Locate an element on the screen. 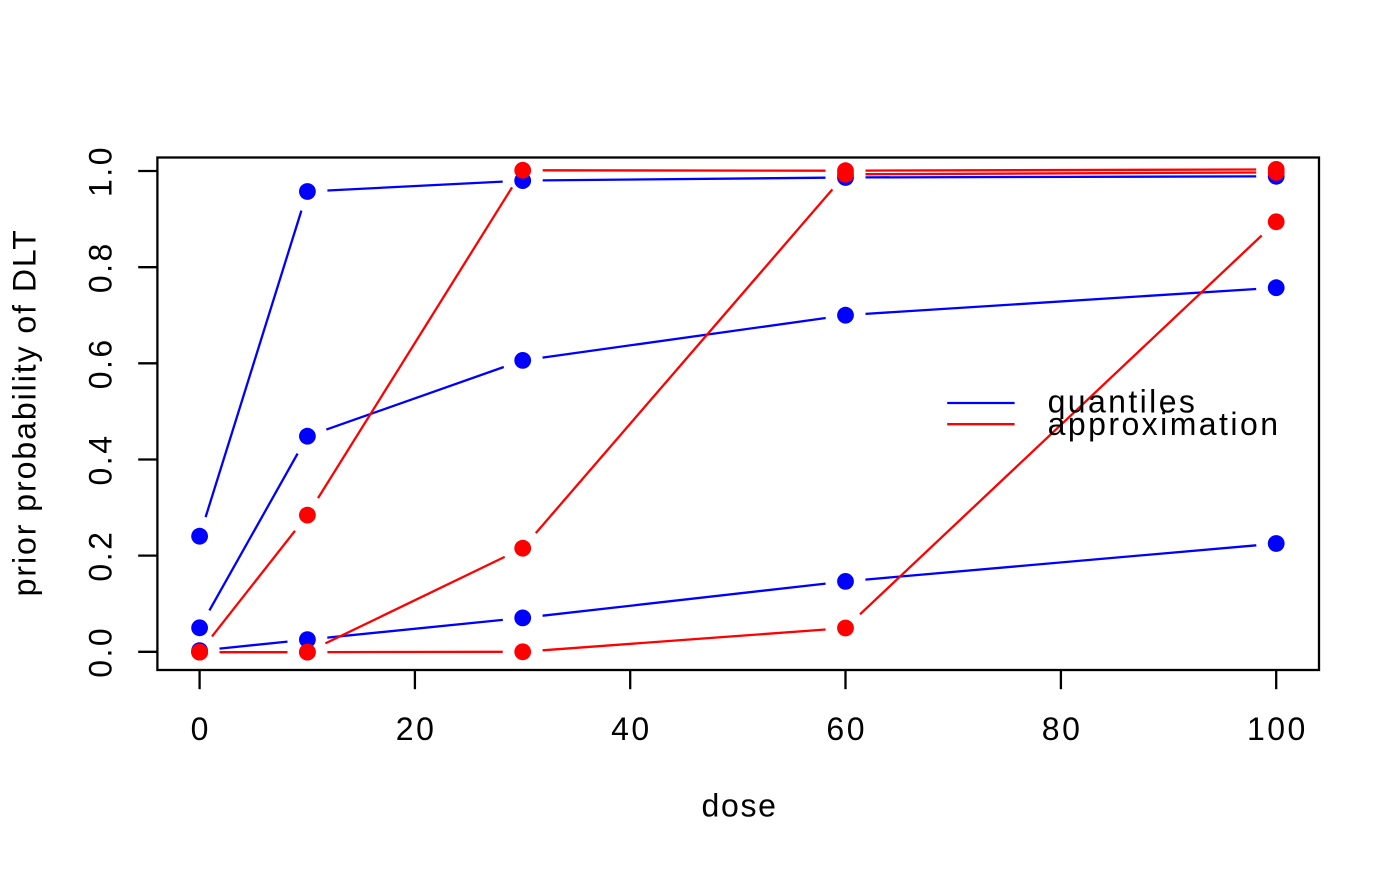 This screenshot has width=1400, height=871. svg-text: 80 is located at coordinates (1062, 729).